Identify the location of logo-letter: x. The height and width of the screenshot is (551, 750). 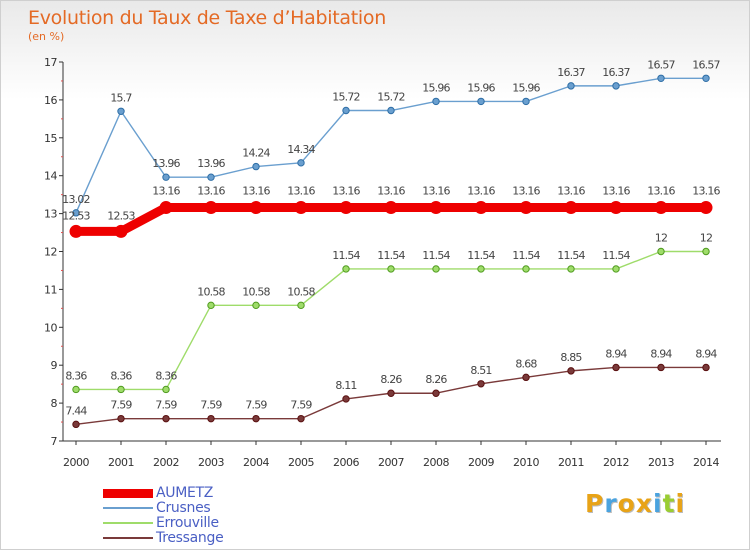
(644, 503).